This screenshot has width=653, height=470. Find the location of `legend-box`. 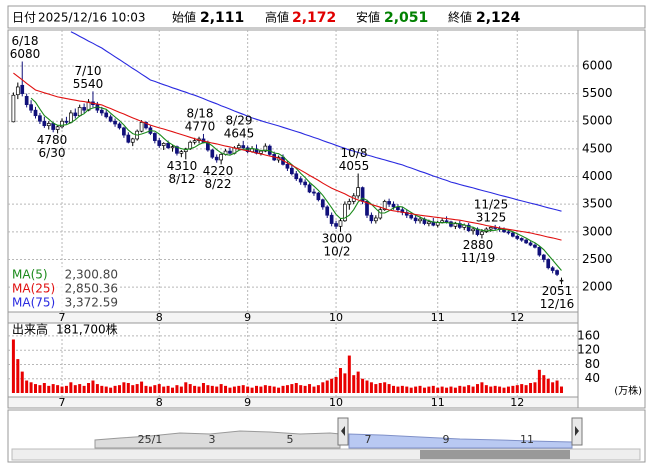

legend-box is located at coordinates (65, 288).